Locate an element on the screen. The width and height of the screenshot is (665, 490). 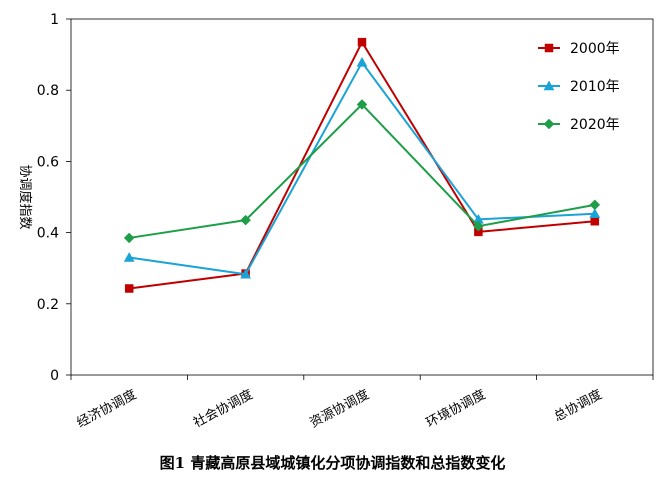
legend-label: 2010年 is located at coordinates (595, 87).